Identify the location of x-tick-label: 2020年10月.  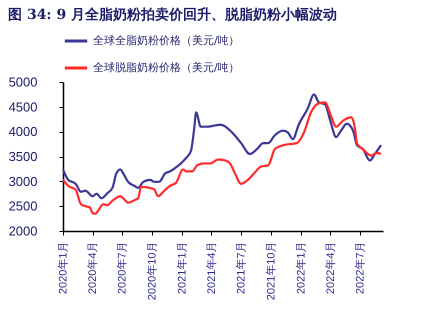
(152, 271).